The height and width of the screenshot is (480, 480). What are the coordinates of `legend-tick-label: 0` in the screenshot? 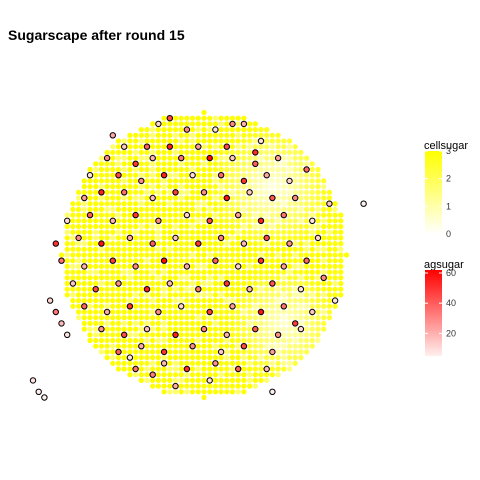 It's located at (448, 234).